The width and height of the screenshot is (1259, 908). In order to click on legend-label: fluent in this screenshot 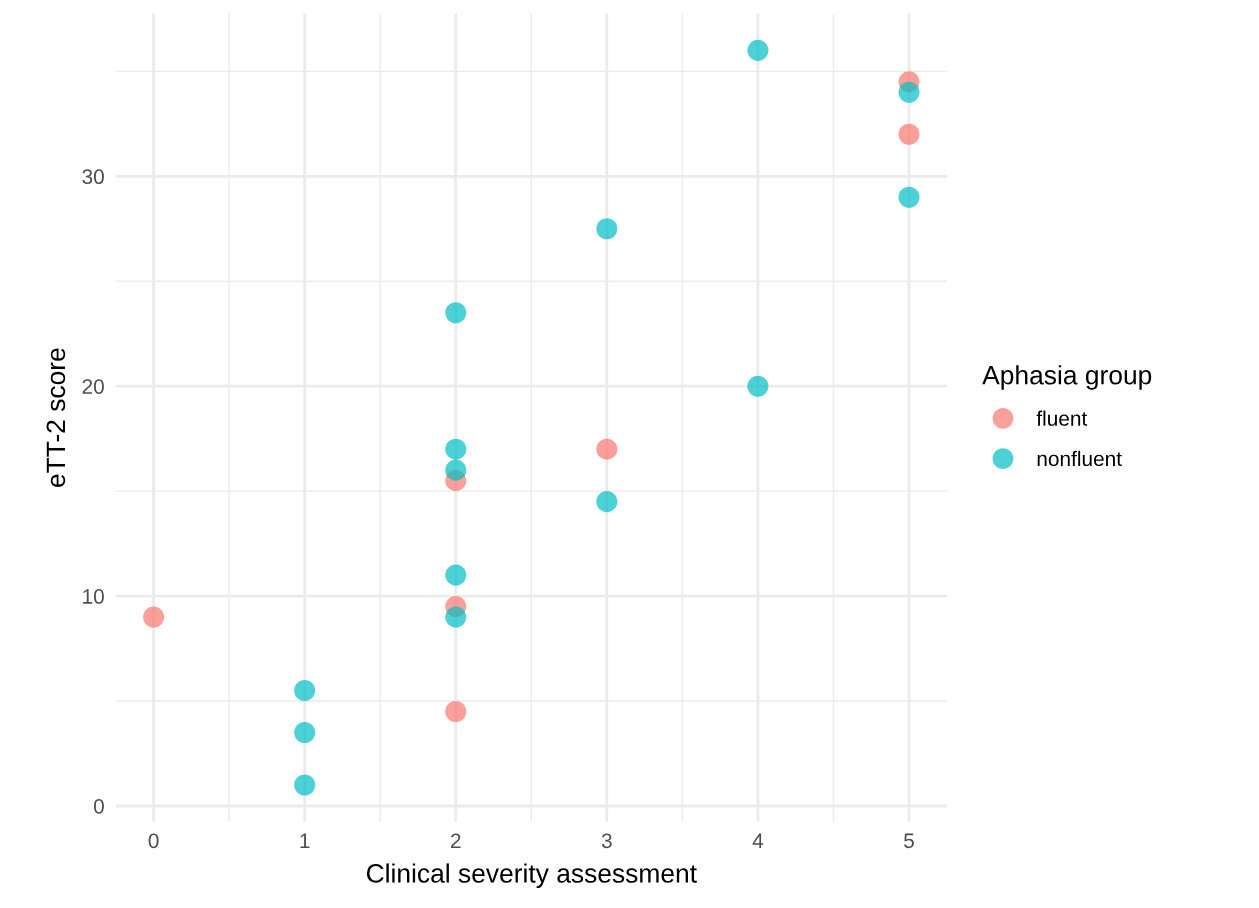, I will do `click(1062, 418)`.